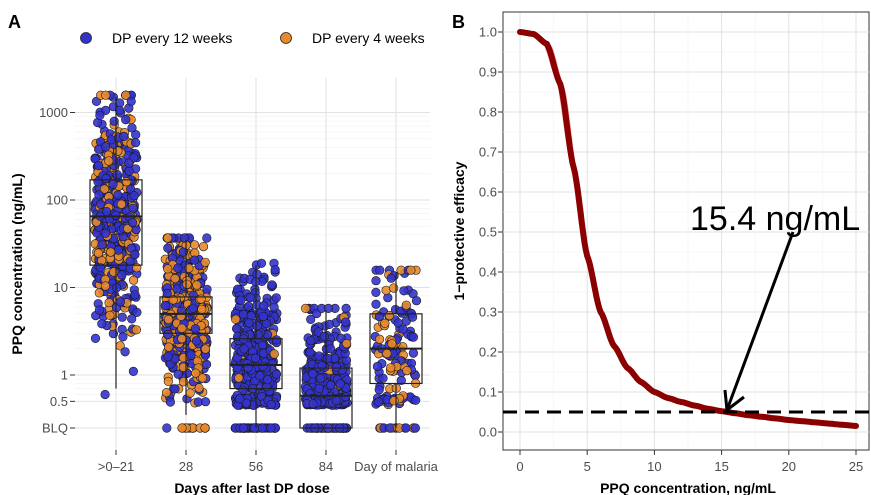  Describe the element at coordinates (186, 315) in the screenshot. I see `box` at that location.